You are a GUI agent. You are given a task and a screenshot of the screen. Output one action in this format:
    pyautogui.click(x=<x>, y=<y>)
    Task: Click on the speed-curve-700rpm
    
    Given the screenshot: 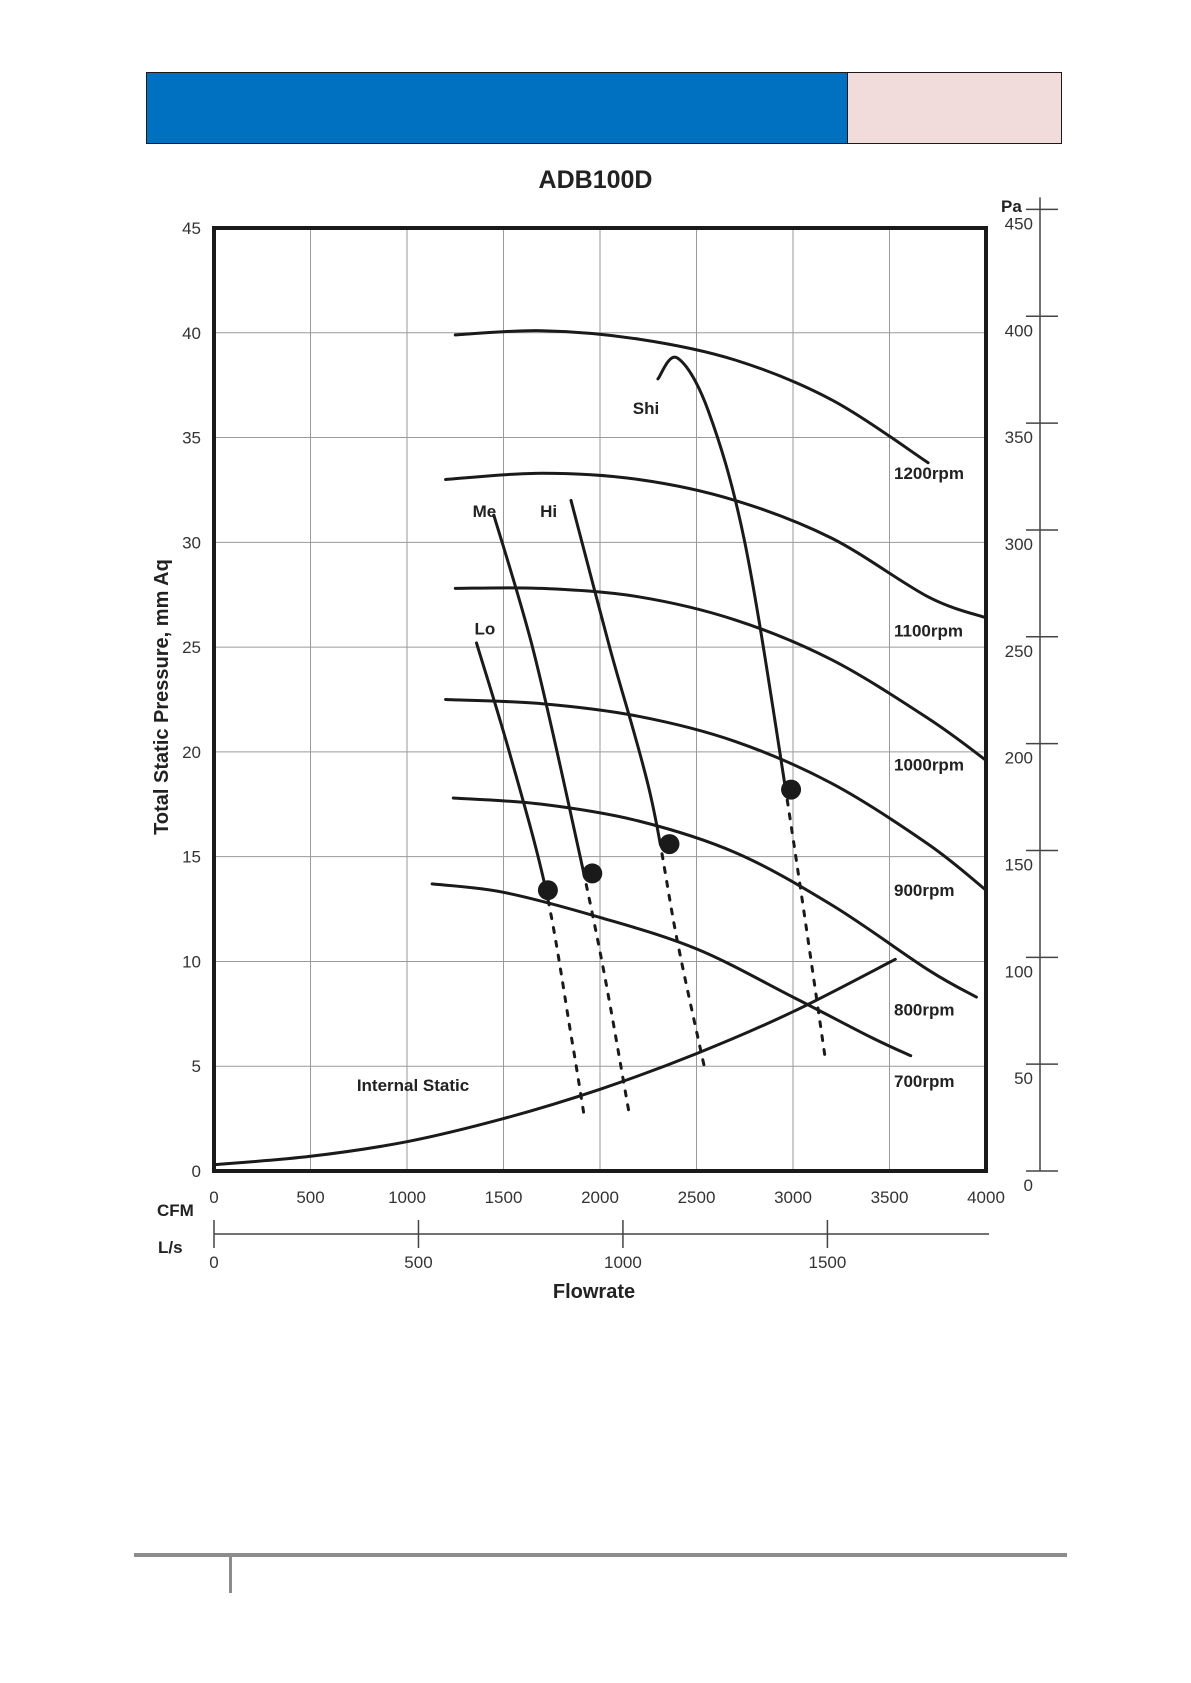 What is the action you would take?
    pyautogui.click(x=671, y=970)
    